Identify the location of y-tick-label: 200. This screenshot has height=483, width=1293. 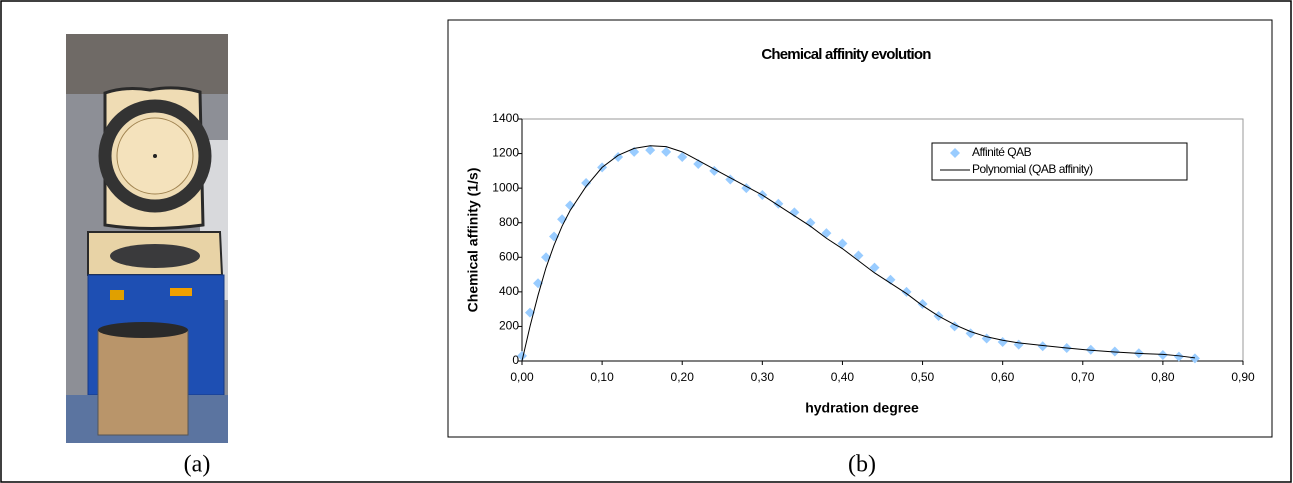
(509, 326).